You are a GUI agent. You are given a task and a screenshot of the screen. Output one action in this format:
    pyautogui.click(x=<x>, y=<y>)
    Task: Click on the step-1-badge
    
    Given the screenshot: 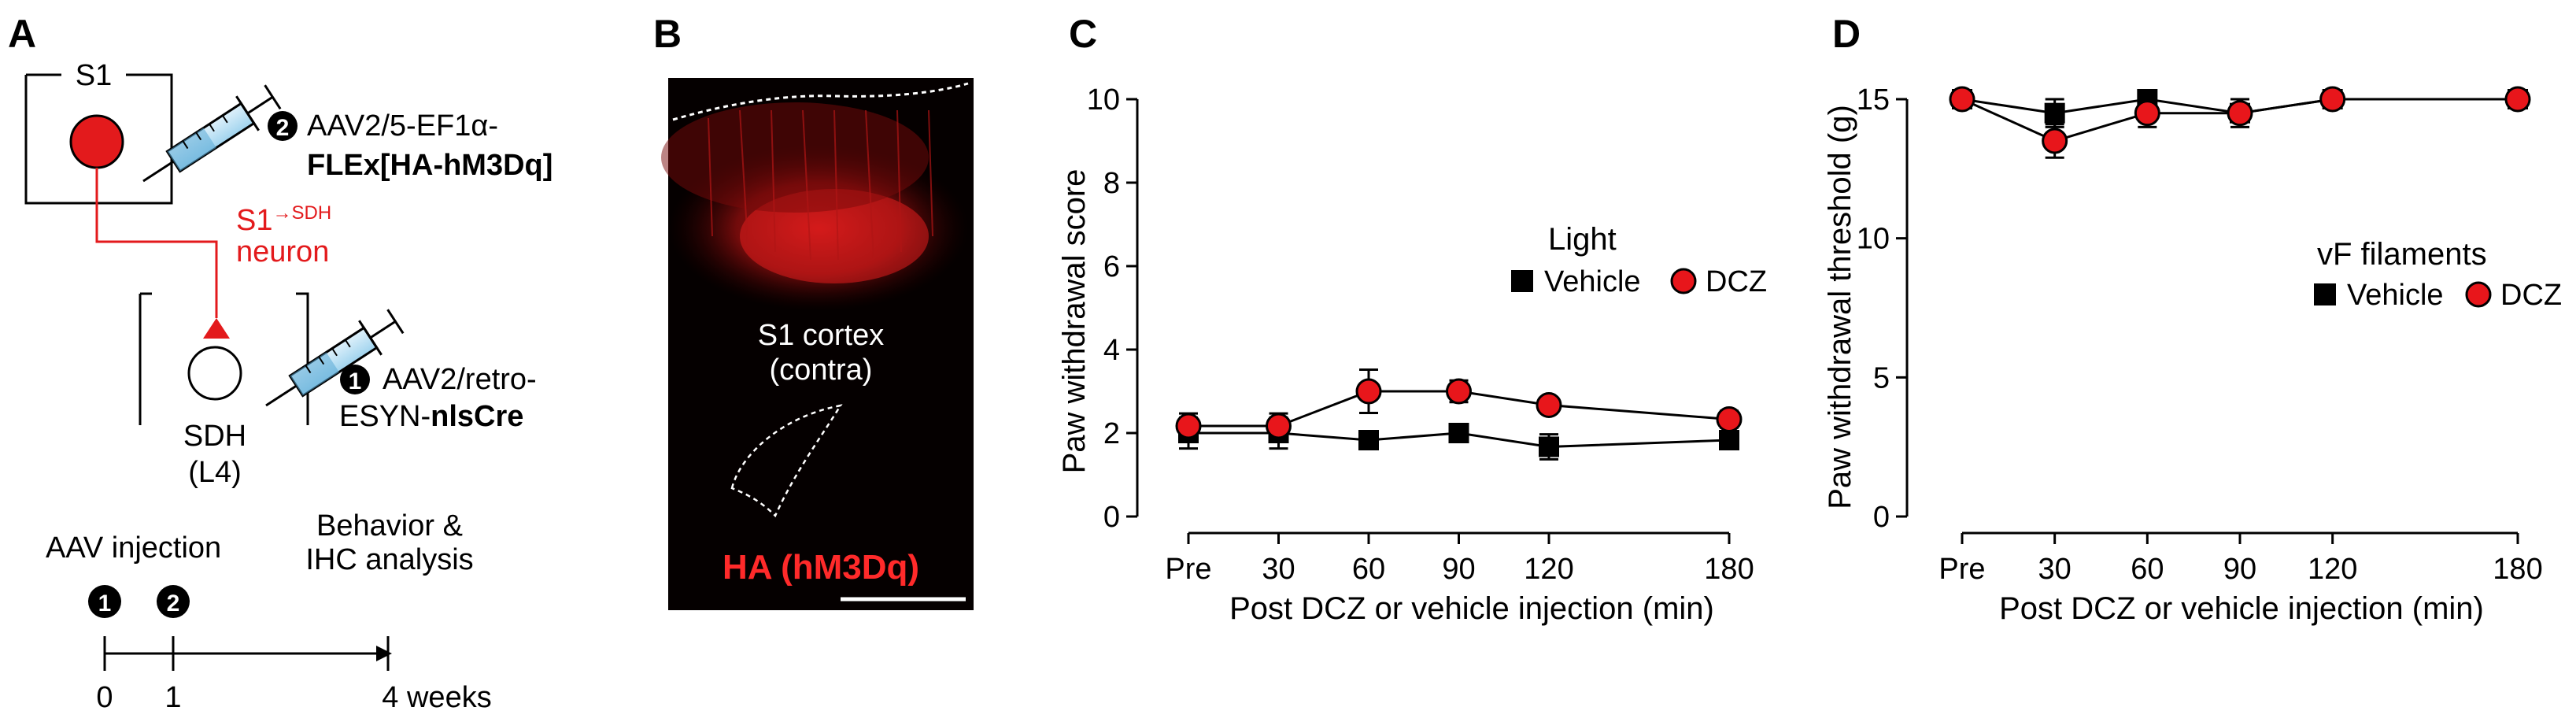 What is the action you would take?
    pyautogui.click(x=355, y=379)
    